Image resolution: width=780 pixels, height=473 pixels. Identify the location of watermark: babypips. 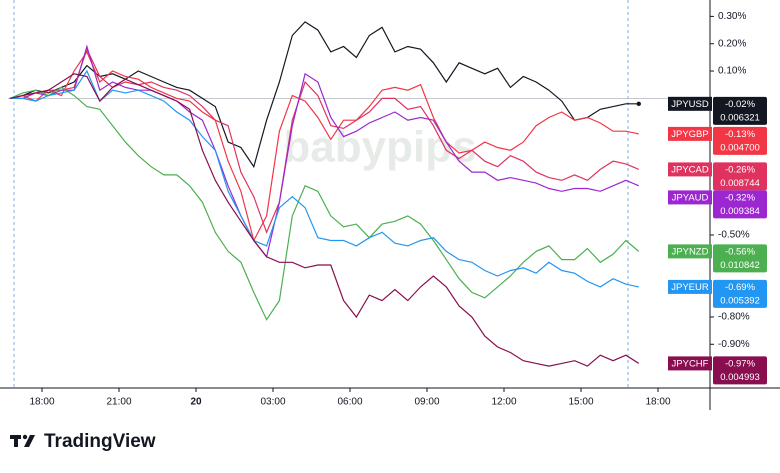
(379, 147).